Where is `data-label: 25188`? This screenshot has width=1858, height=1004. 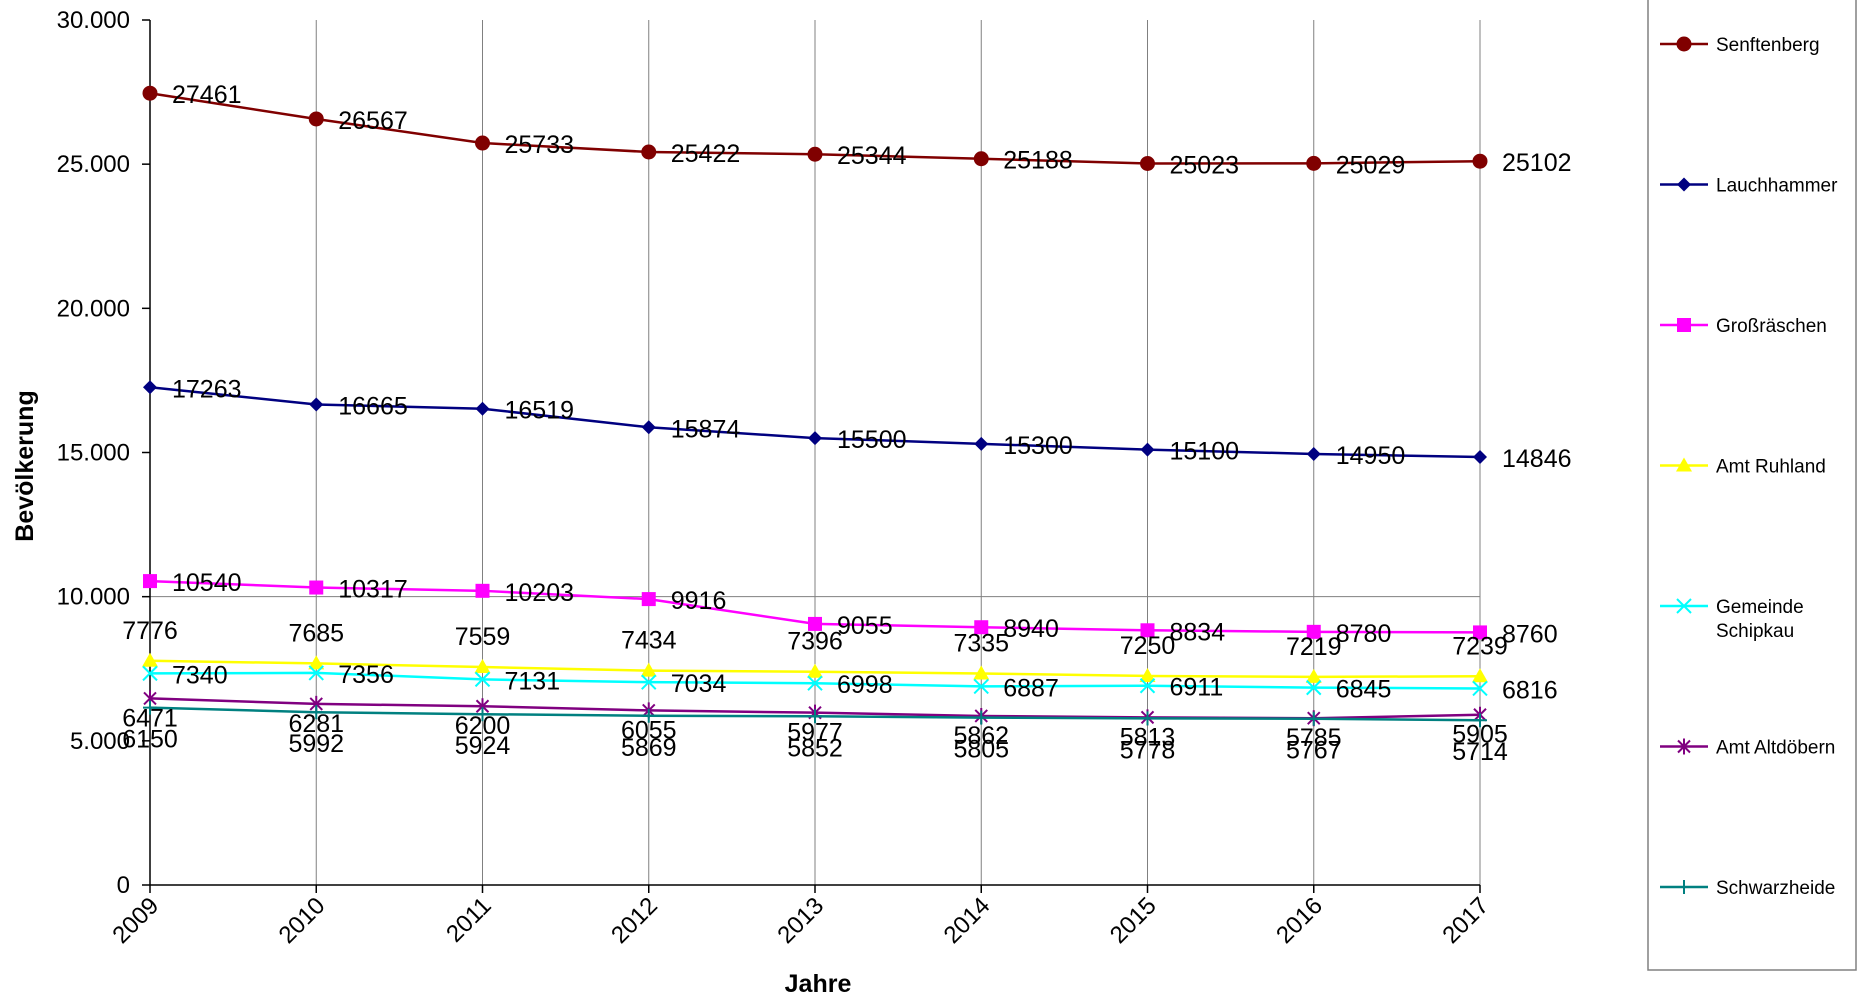 data-label: 25188 is located at coordinates (1038, 161).